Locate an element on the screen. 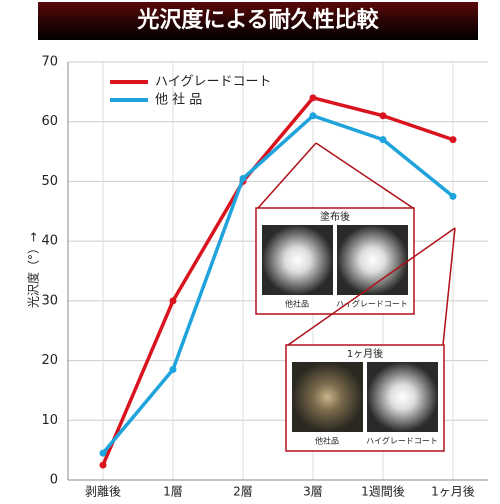 This screenshot has width=500, height=504. chart-title: 光沢度による耐久性比較 is located at coordinates (257, 20).